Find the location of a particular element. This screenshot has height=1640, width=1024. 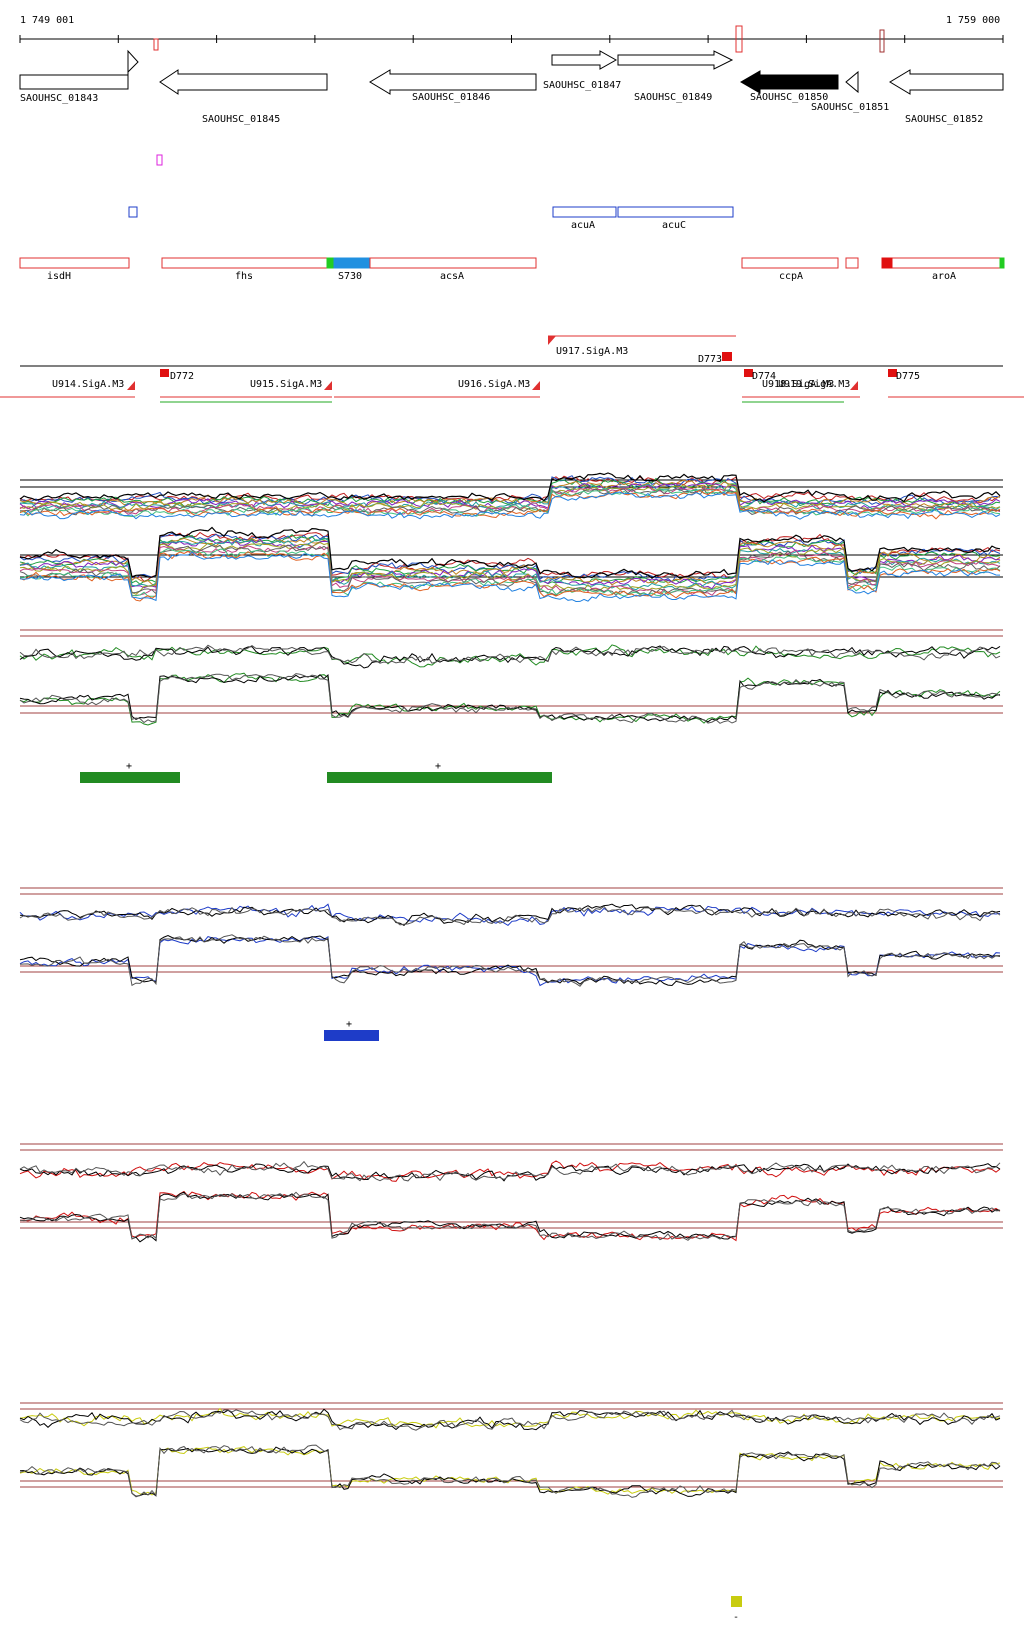

segment-label: - is located at coordinates (736, 1617).